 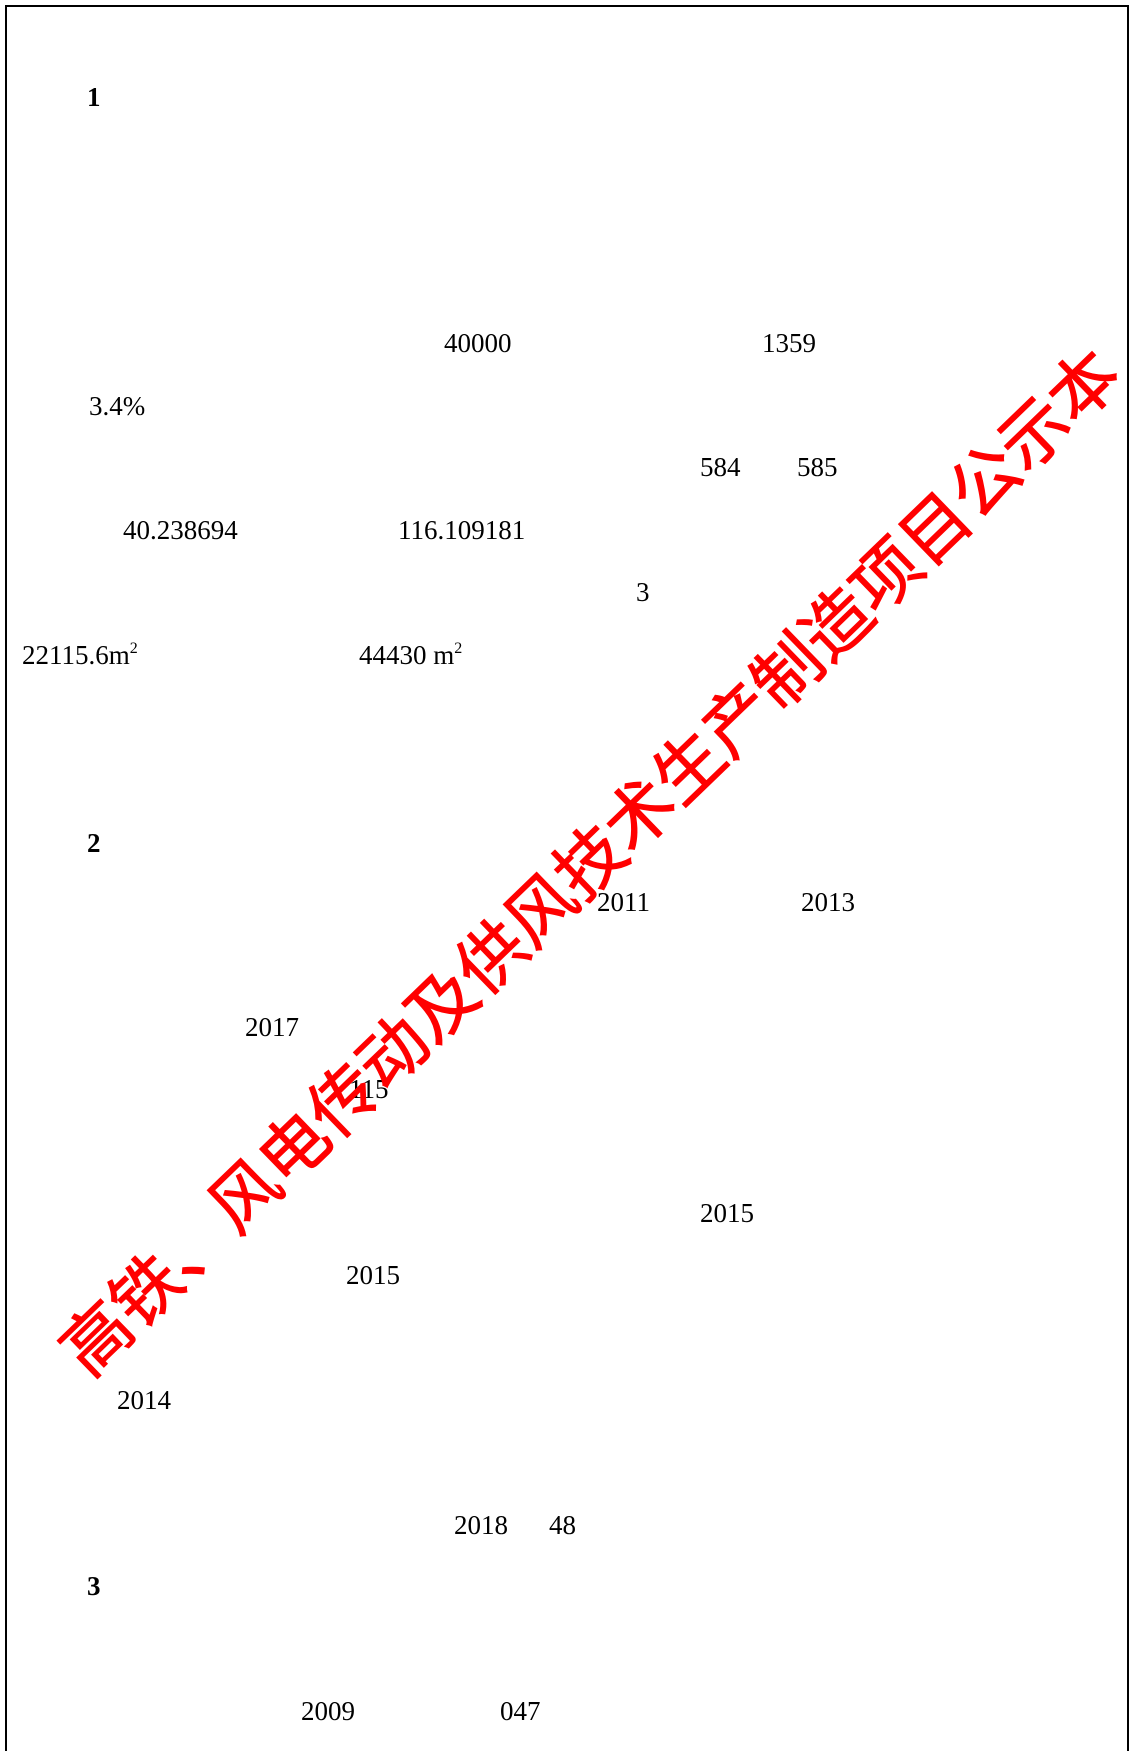 I want to click on number-text: 2013, so click(x=828, y=902).